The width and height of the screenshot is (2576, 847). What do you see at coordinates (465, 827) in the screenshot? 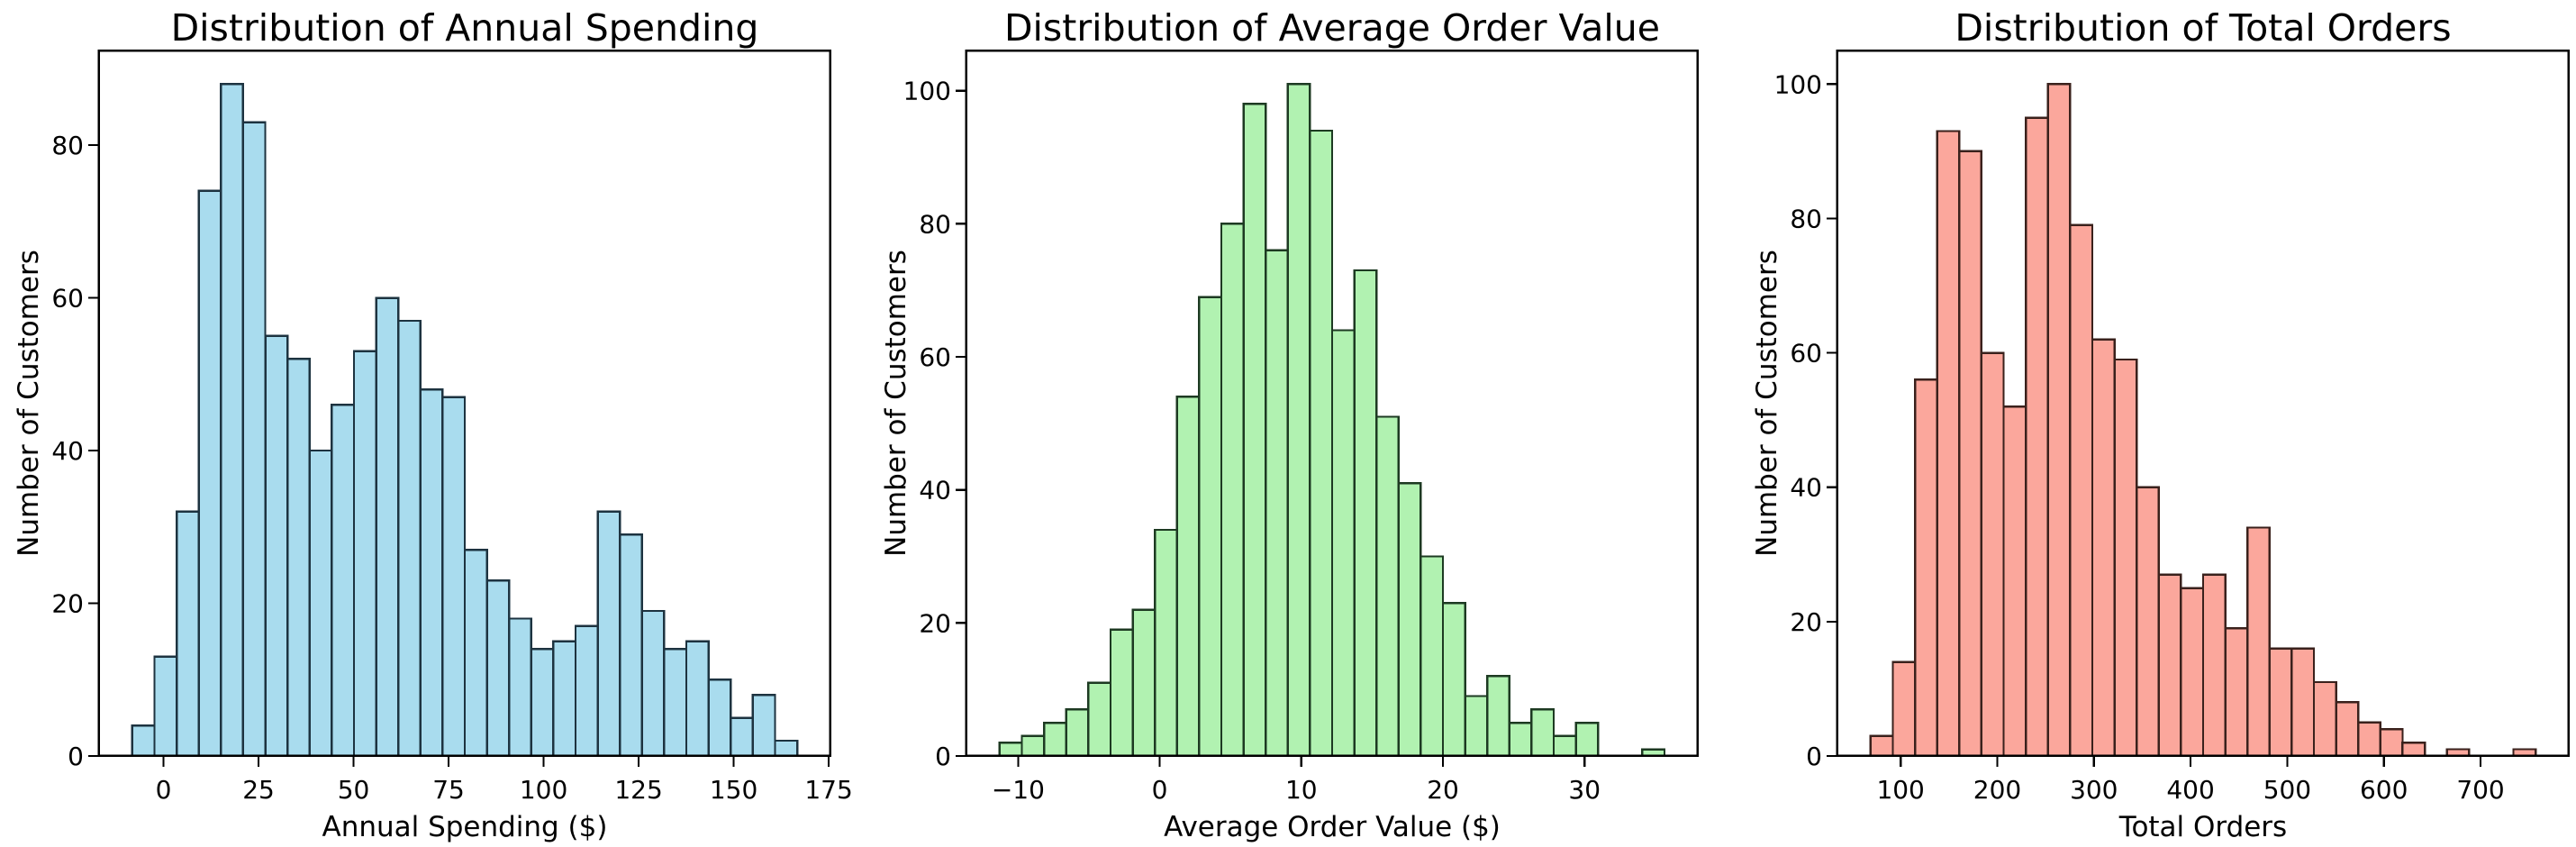
I see `x-axis-label: Annual Spending ($)` at bounding box center [465, 827].